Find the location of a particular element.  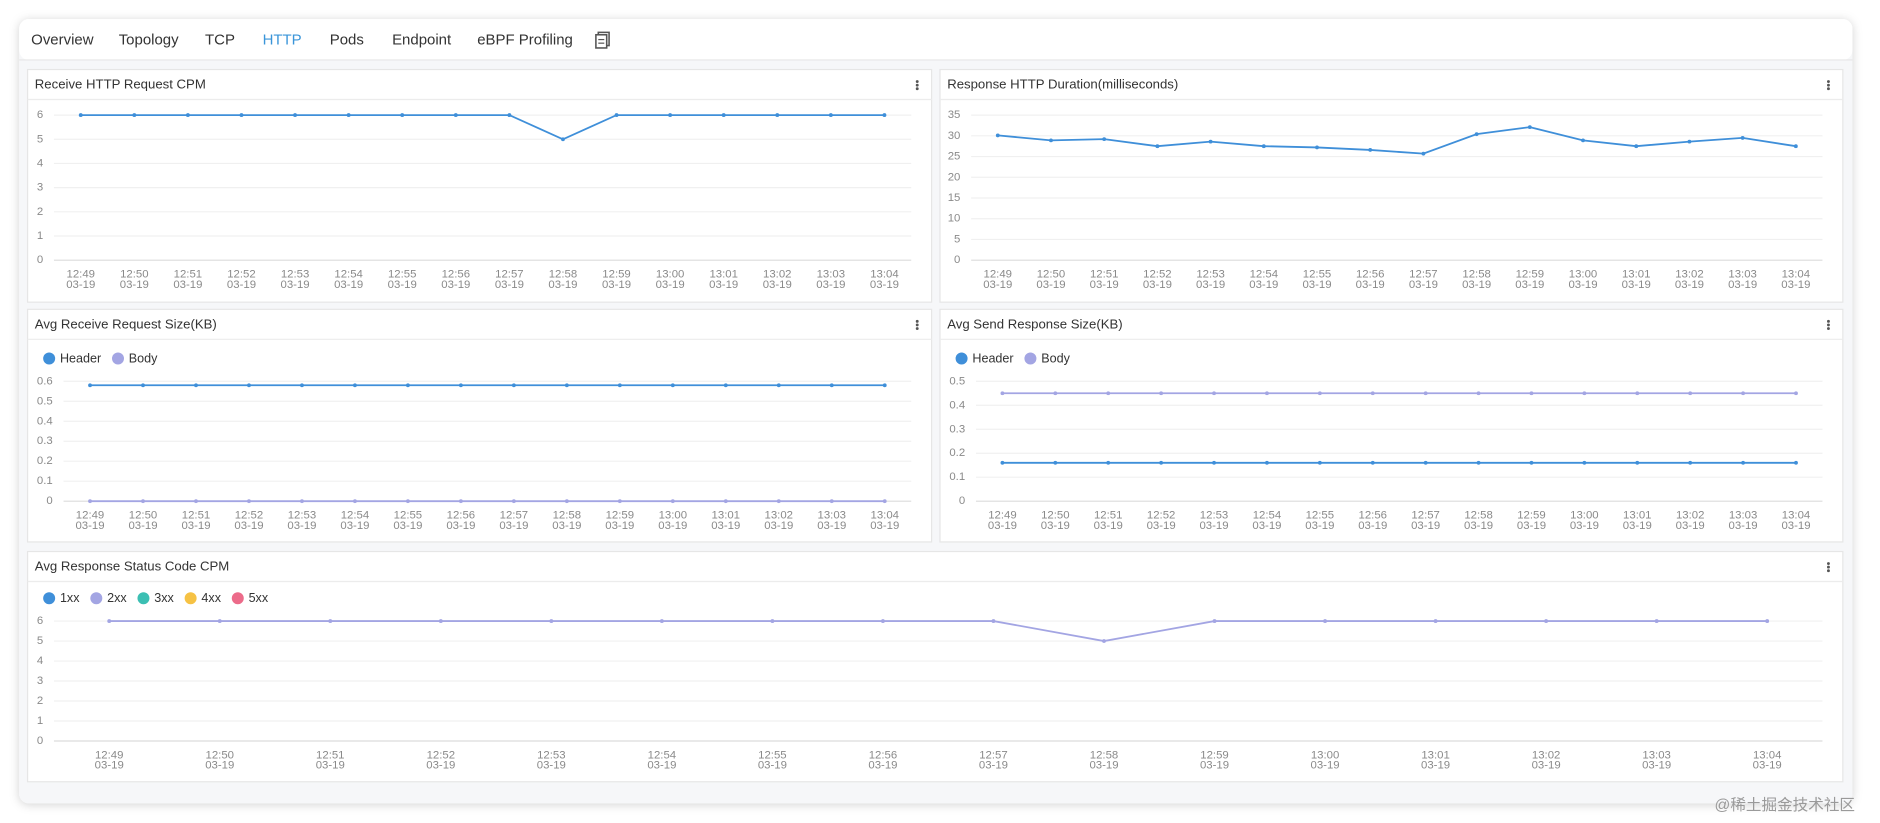

tab: eBPF Profiling is located at coordinates (525, 40).